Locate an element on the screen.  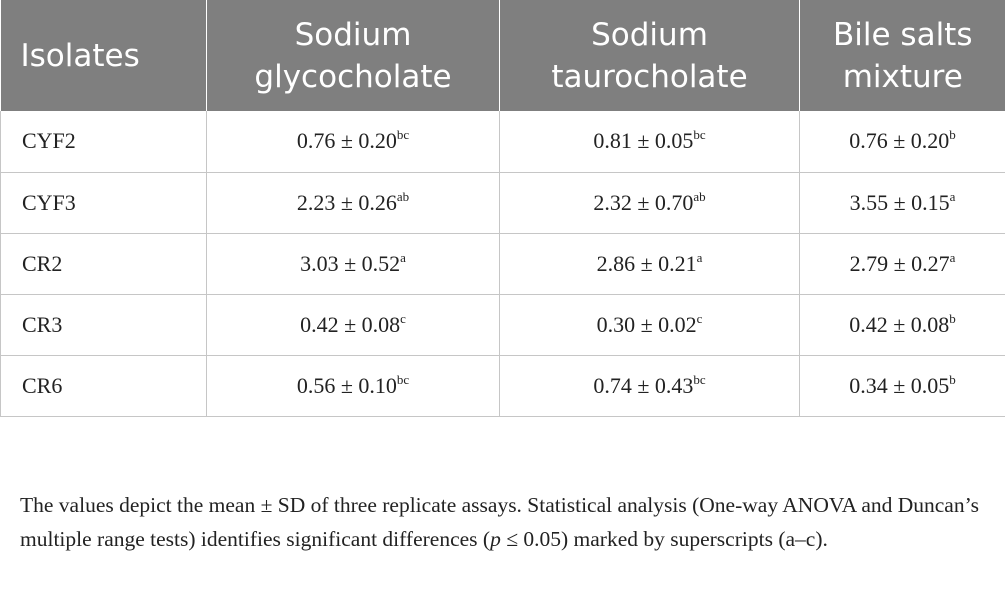
isolate-cell: CR3 is located at coordinates (103, 325).